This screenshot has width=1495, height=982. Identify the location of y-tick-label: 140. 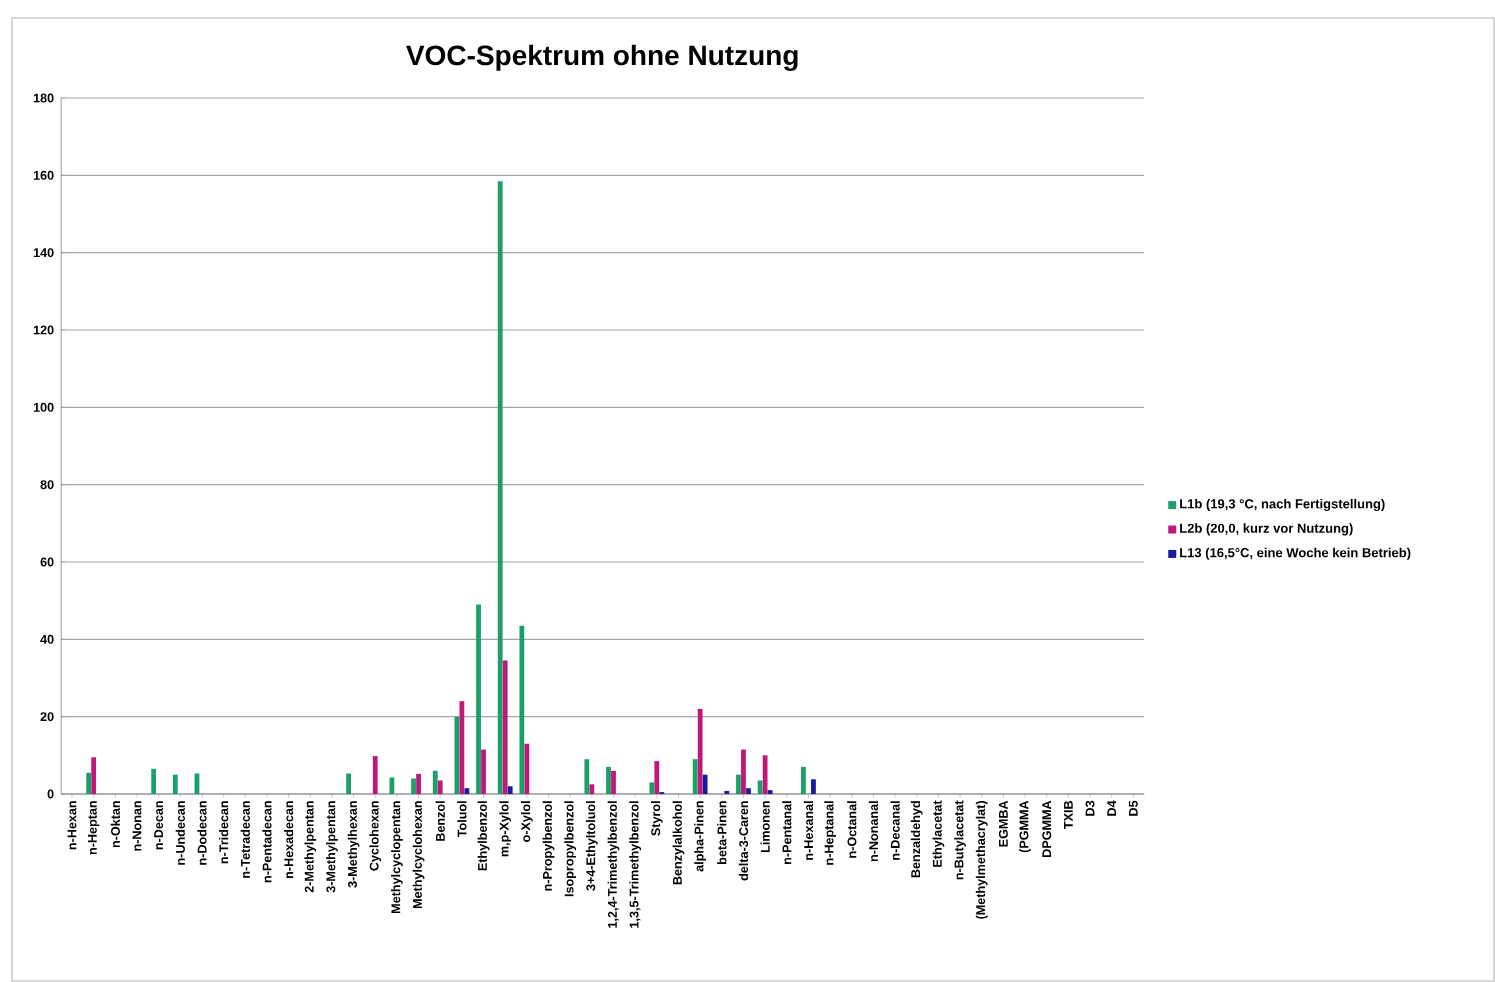
(43, 253).